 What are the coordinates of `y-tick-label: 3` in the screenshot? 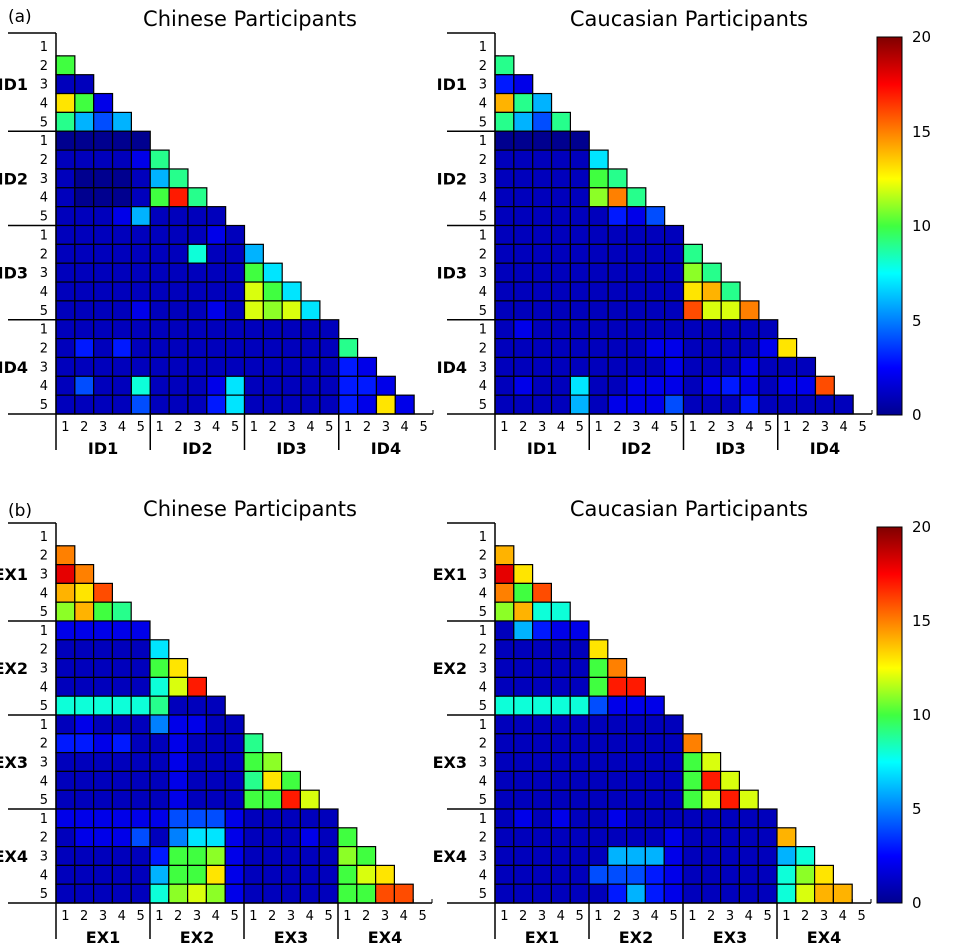 It's located at (483, 85).